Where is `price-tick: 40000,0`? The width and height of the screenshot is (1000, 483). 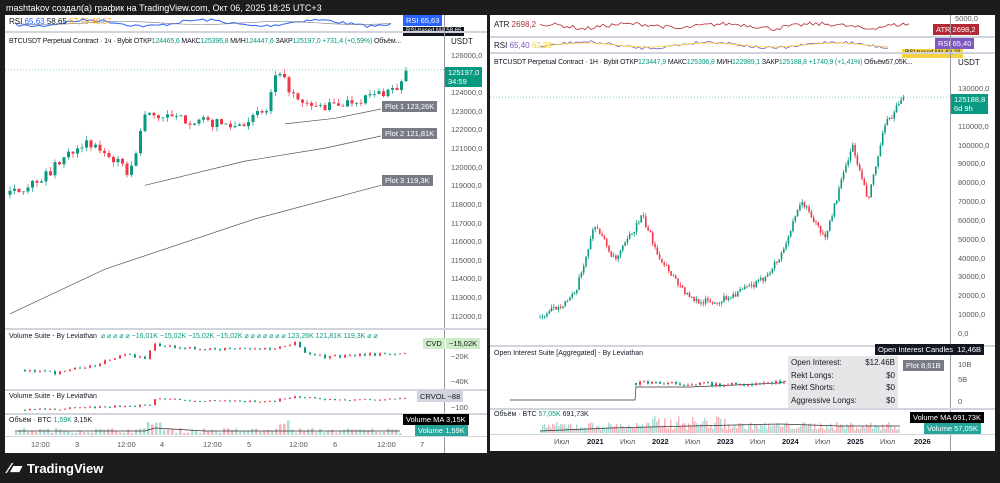 price-tick: 40000,0 is located at coordinates (972, 258).